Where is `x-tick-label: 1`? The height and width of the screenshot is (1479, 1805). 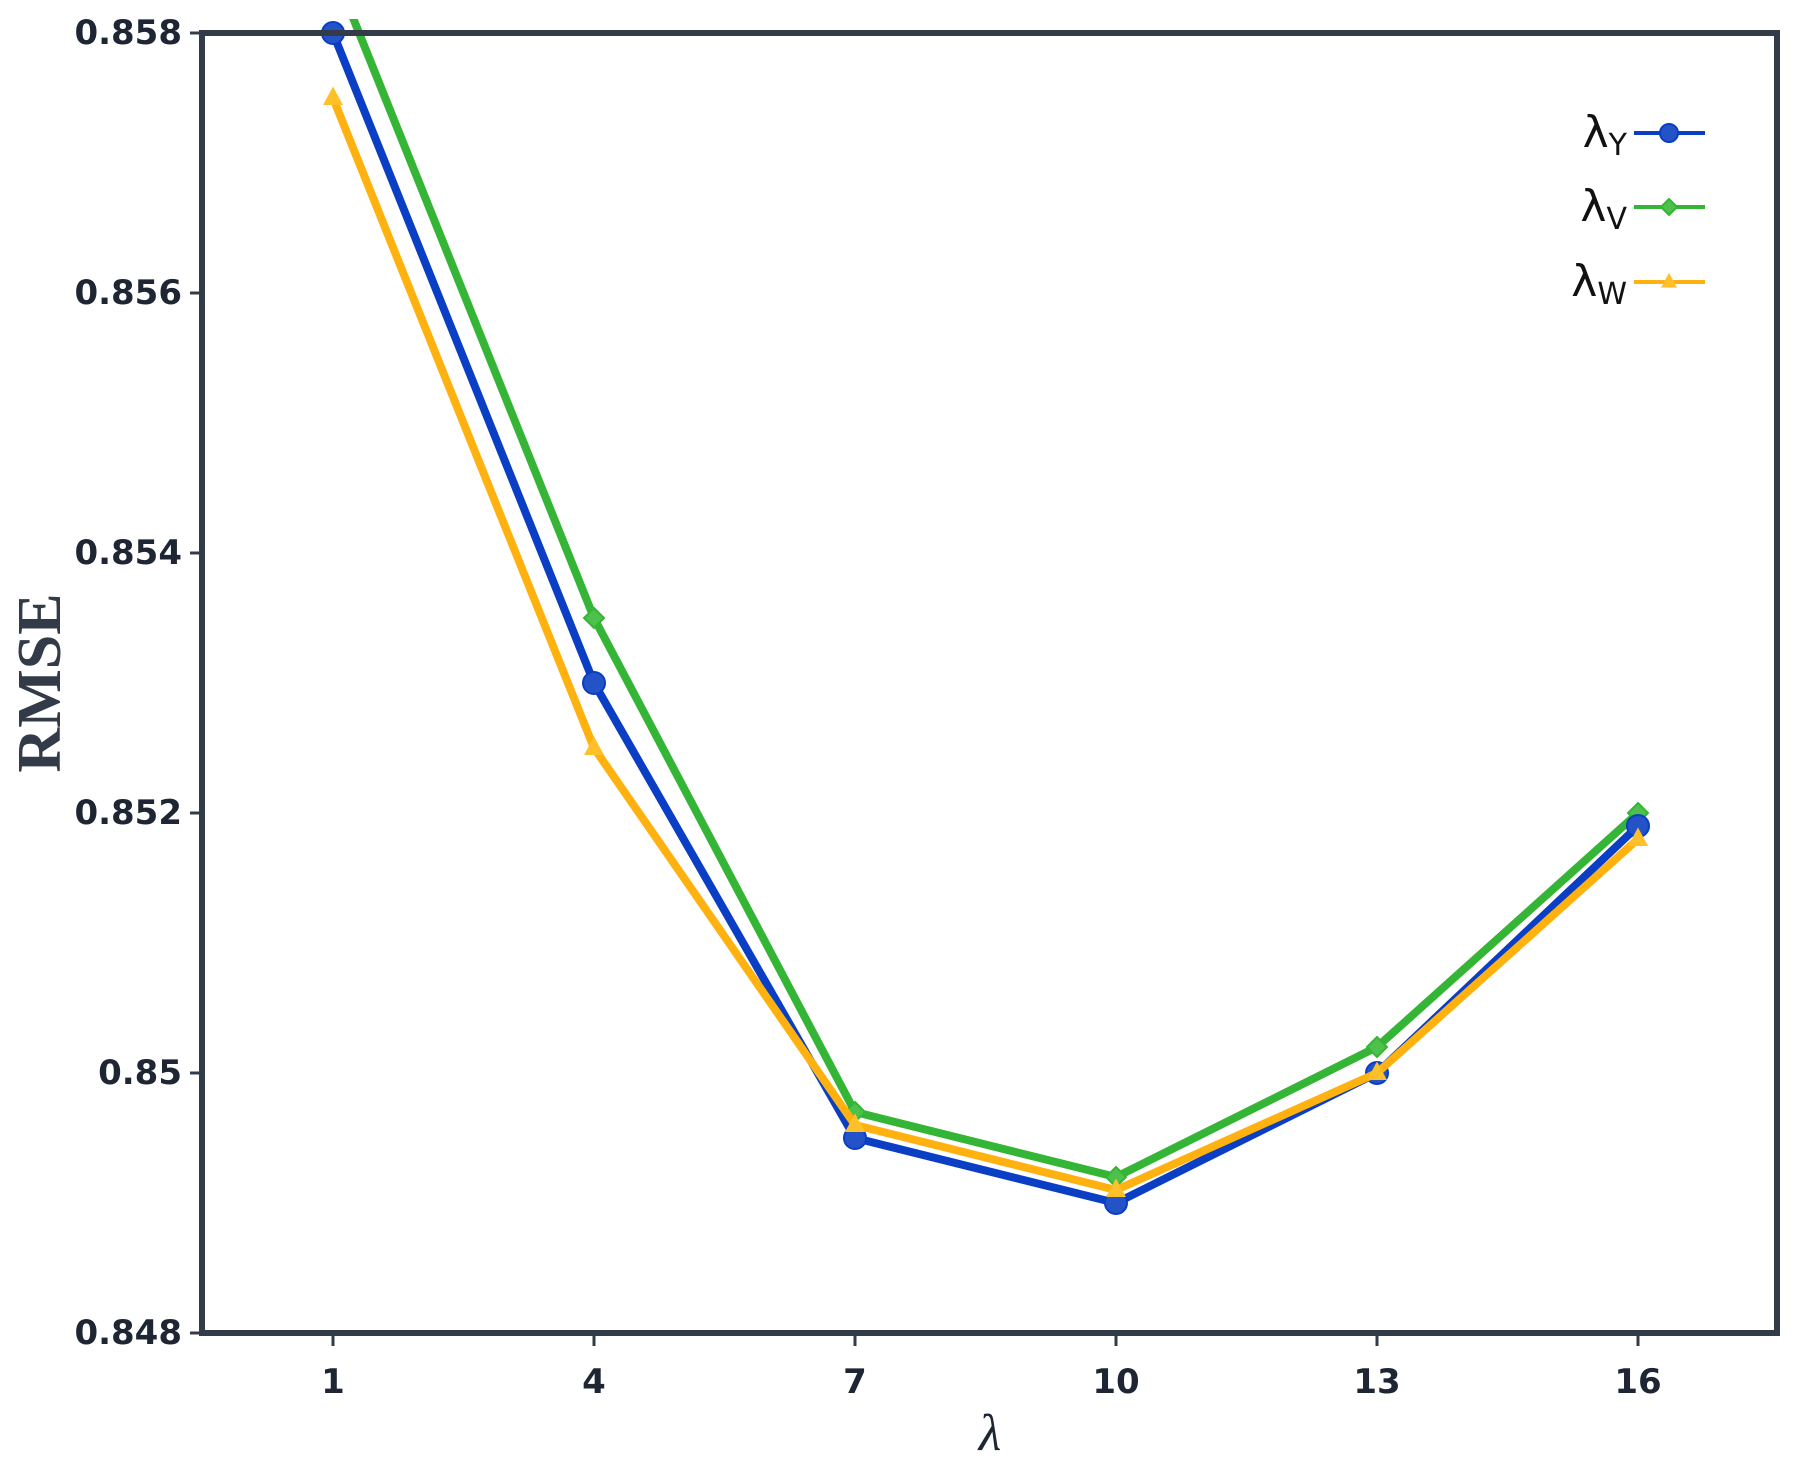
x-tick-label: 1 is located at coordinates (333, 1382).